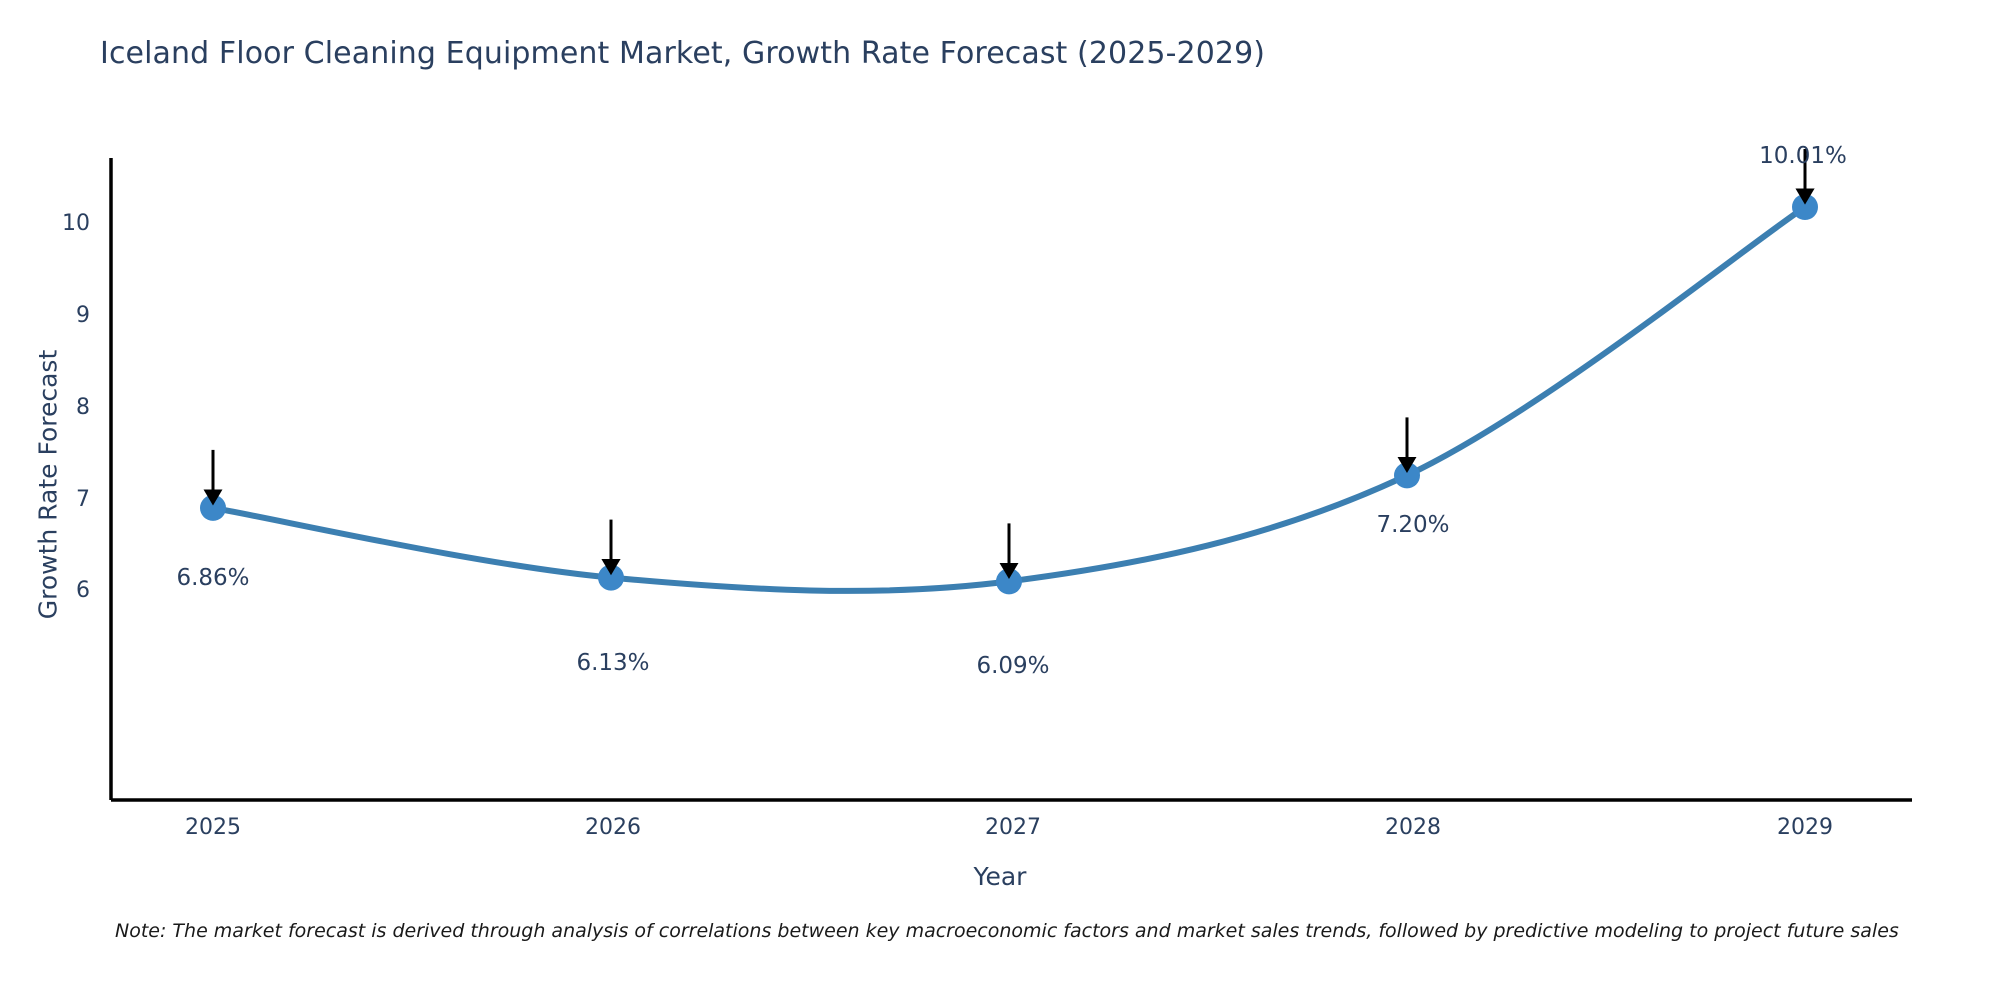  I want to click on y-tick-label-6: 6, so click(83, 590).